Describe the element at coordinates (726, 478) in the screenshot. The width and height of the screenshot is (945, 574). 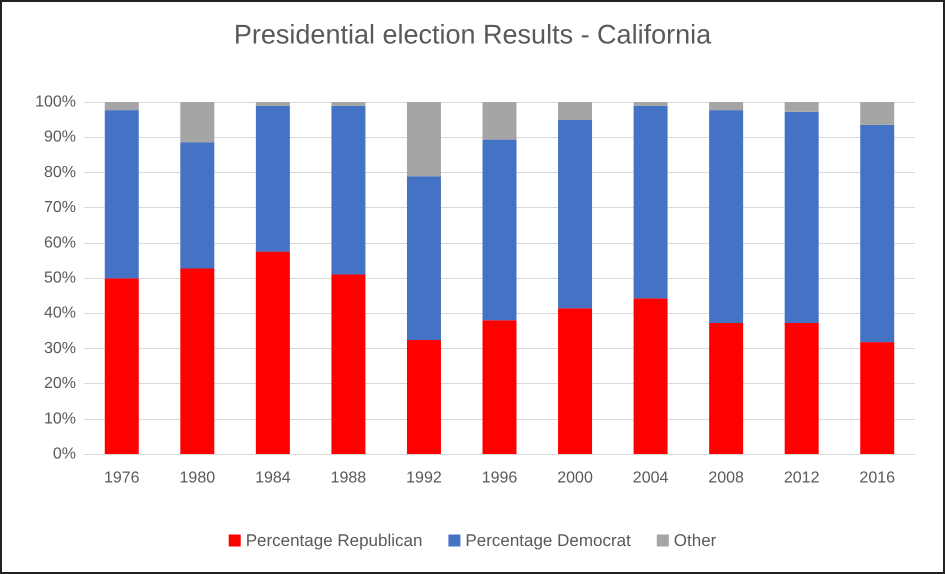
I see `x-tick-label: 2008` at that location.